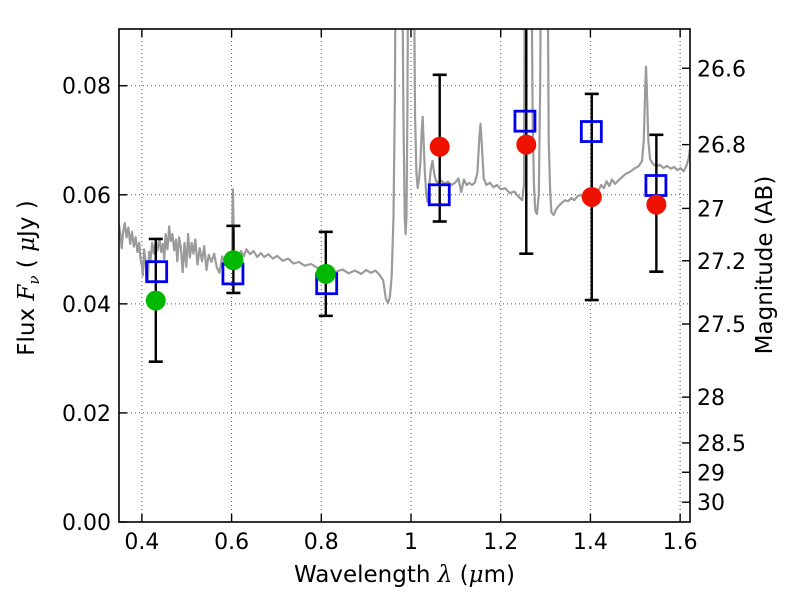  What do you see at coordinates (721, 69) in the screenshot?
I see `y-right-tick-label: 26.6` at bounding box center [721, 69].